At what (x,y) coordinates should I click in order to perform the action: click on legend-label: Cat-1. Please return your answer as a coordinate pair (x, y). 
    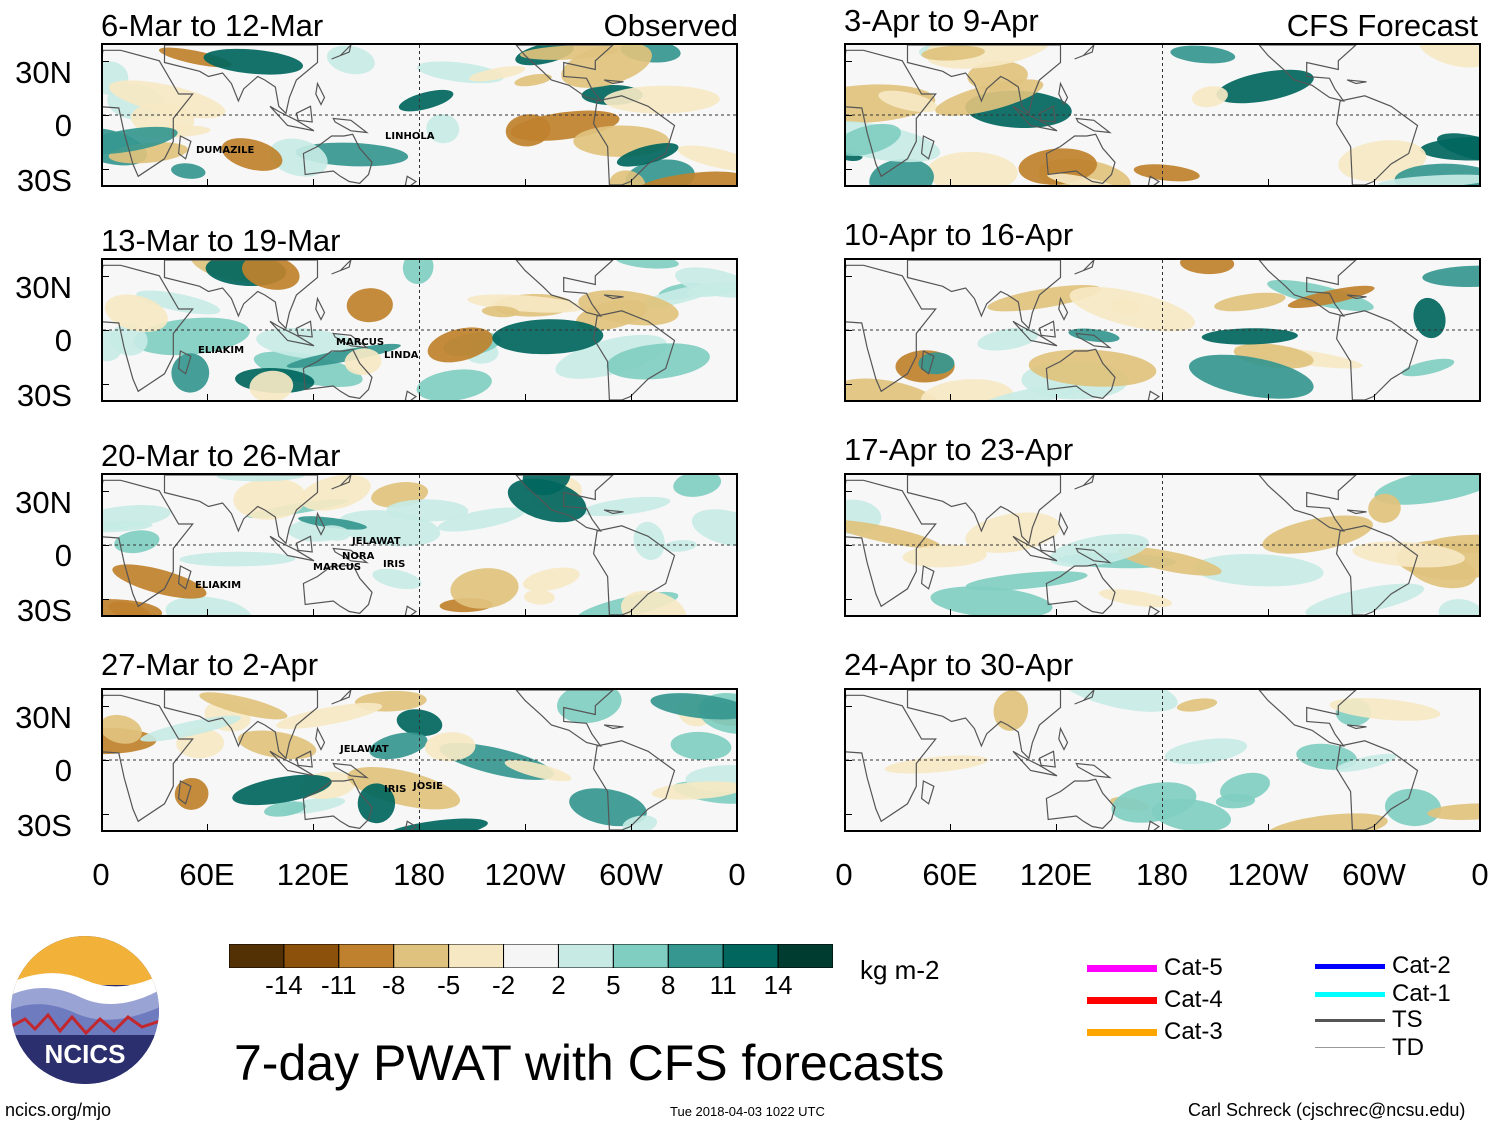
    Looking at the image, I should click on (1421, 993).